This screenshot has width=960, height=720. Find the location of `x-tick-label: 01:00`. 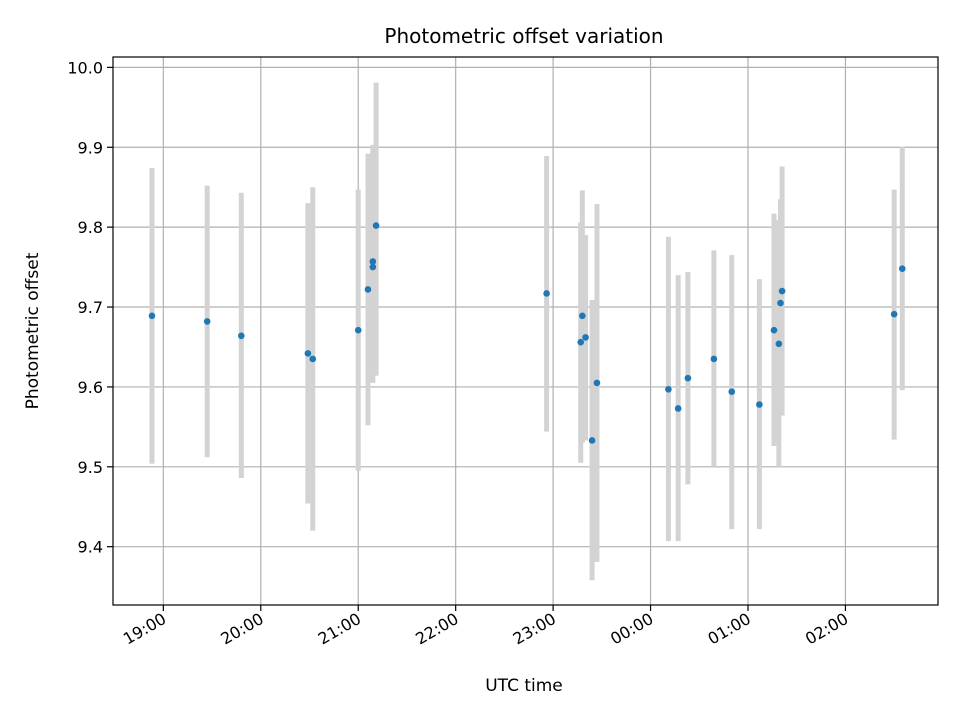

x-tick-label: 01:00 is located at coordinates (729, 629).